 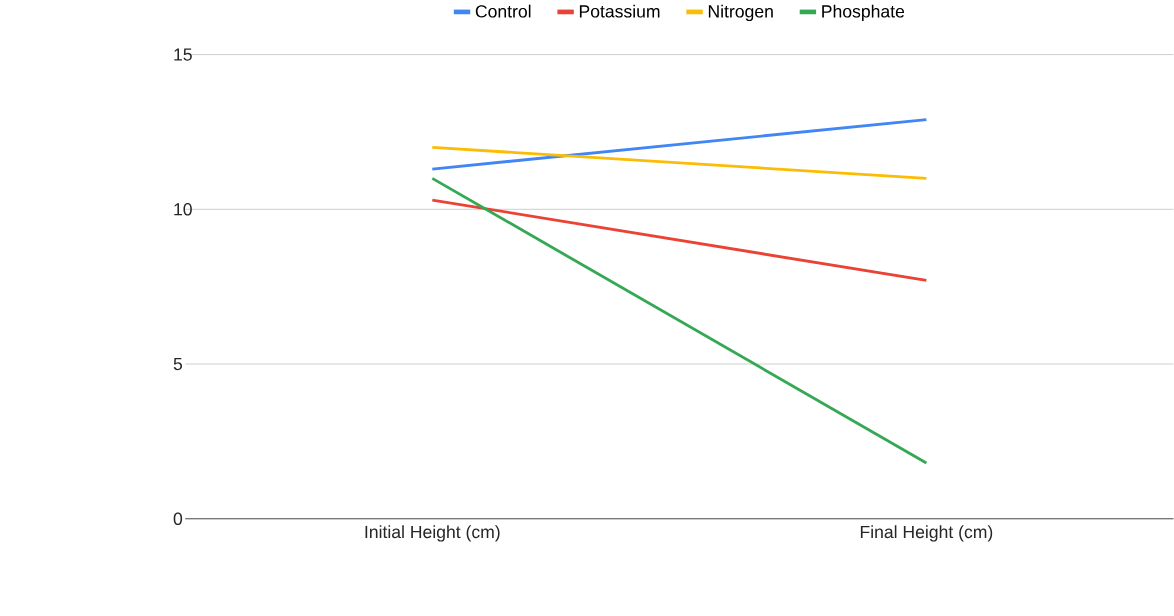 I want to click on y-tick-label: 5, so click(x=178, y=364).